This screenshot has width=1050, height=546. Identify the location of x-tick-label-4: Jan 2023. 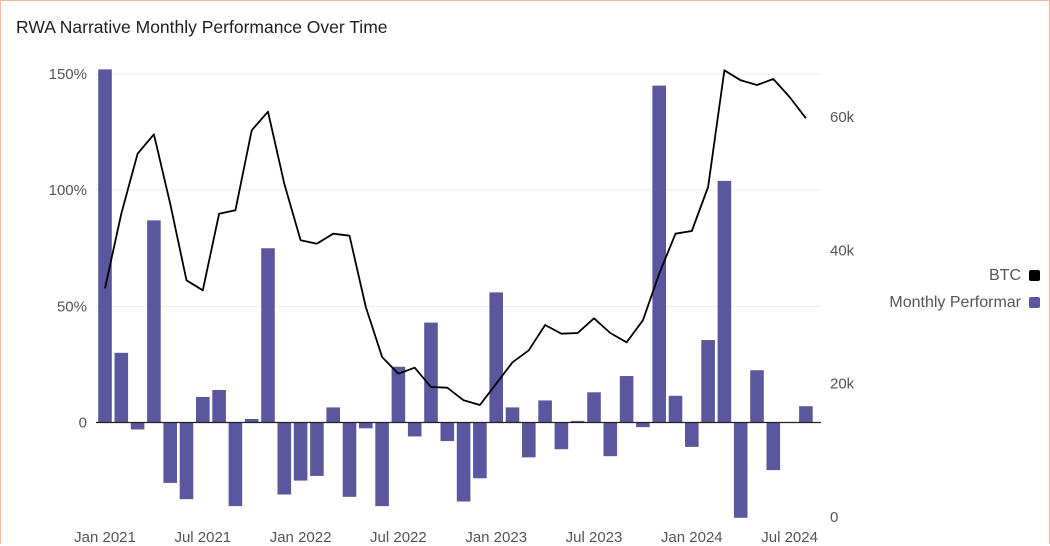
(496, 537).